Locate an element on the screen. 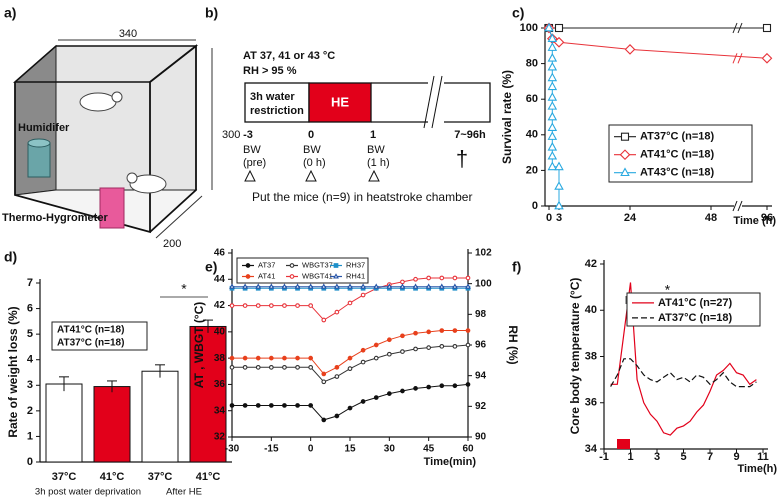 The width and height of the screenshot is (778, 501). y2-tick-label: 94 is located at coordinates (481, 375).